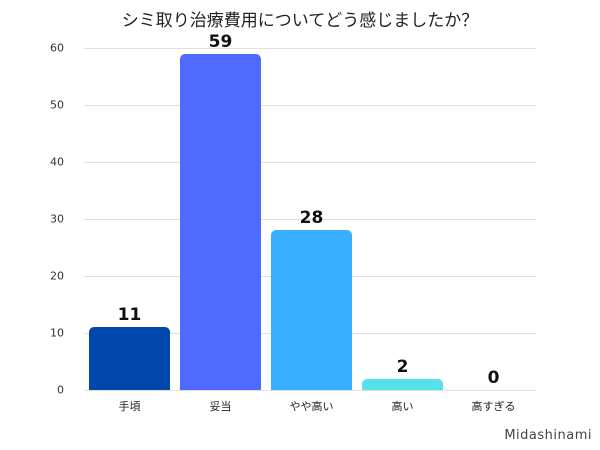 The width and height of the screenshot is (600, 450). What do you see at coordinates (220, 406) in the screenshot?
I see `x-tick-label: 妥当` at bounding box center [220, 406].